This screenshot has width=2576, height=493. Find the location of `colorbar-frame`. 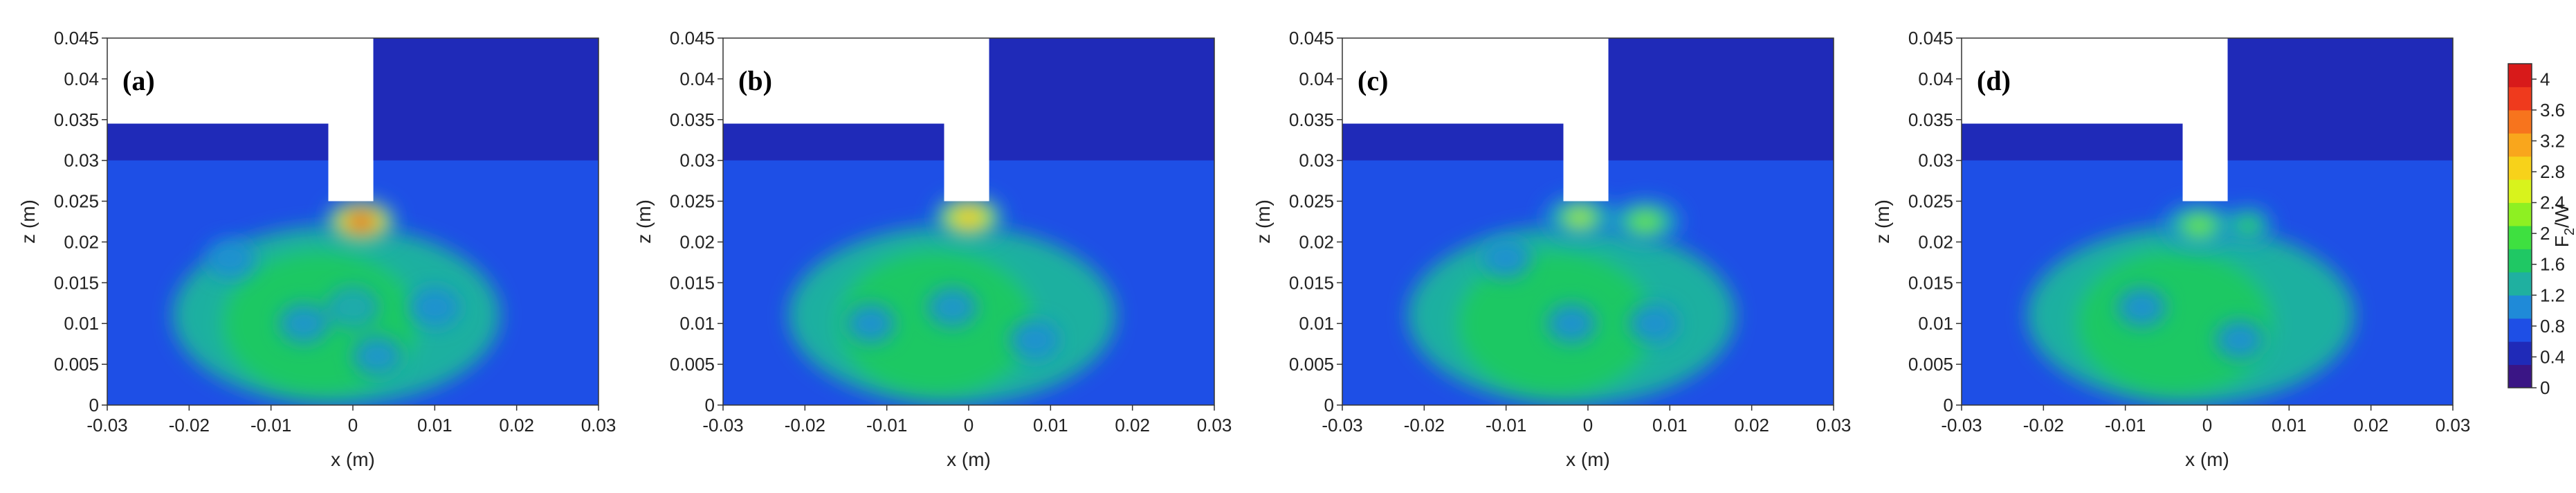

colorbar-frame is located at coordinates (2520, 226).